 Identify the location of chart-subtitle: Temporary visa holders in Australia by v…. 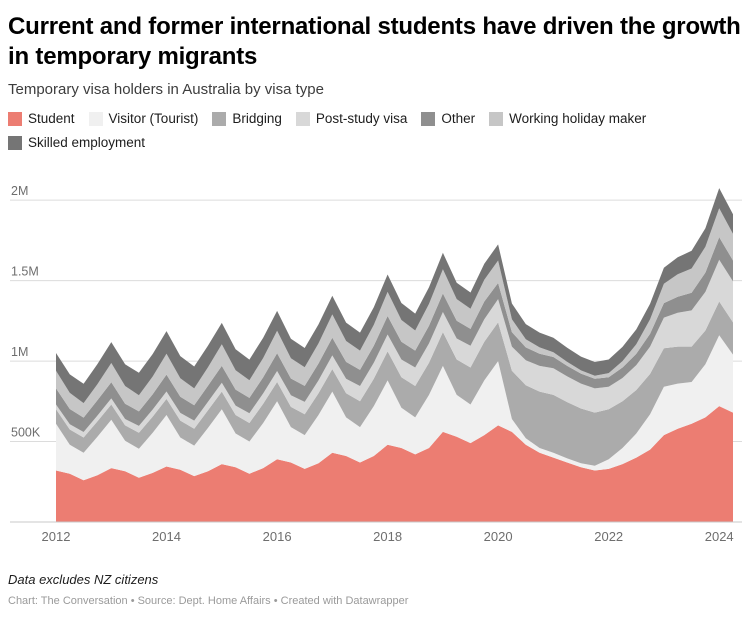
(166, 89).